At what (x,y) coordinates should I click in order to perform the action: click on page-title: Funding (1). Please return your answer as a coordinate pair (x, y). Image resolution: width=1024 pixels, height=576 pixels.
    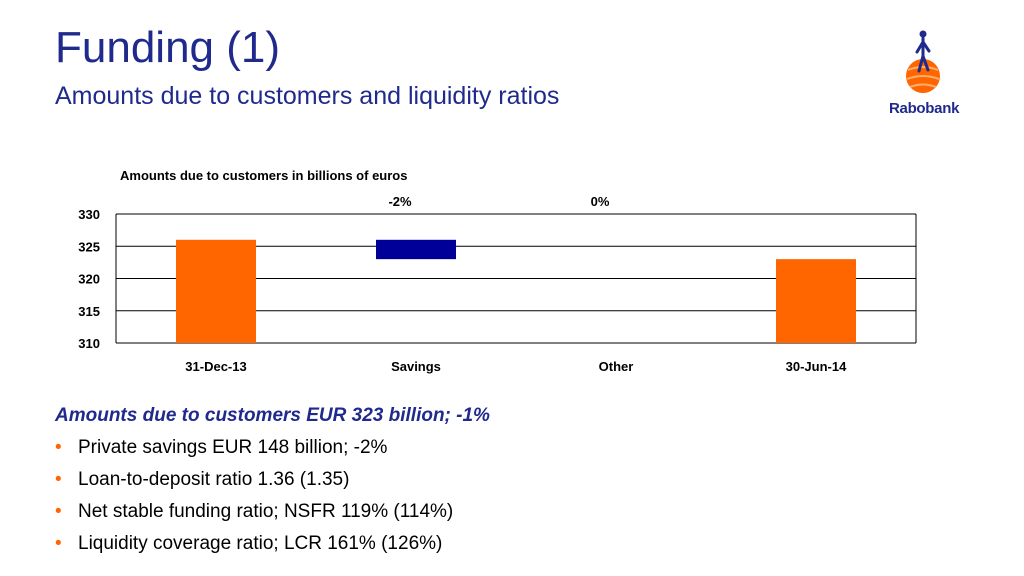
    Looking at the image, I should click on (168, 47).